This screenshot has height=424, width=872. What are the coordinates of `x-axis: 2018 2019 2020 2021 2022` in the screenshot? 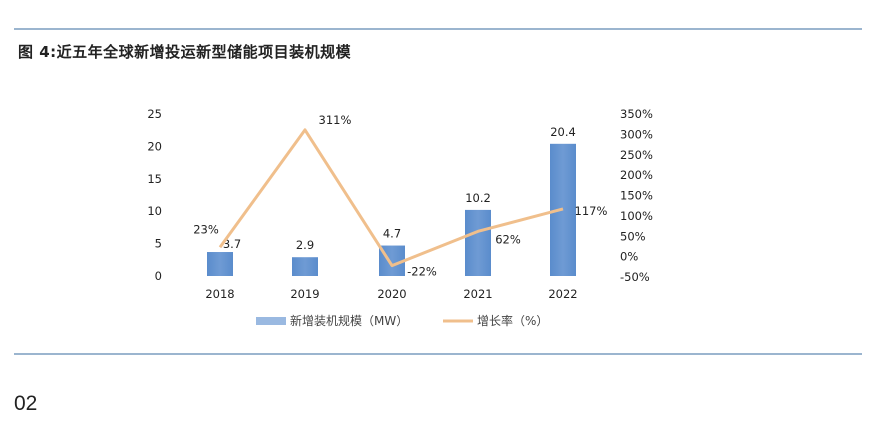 It's located at (391, 294).